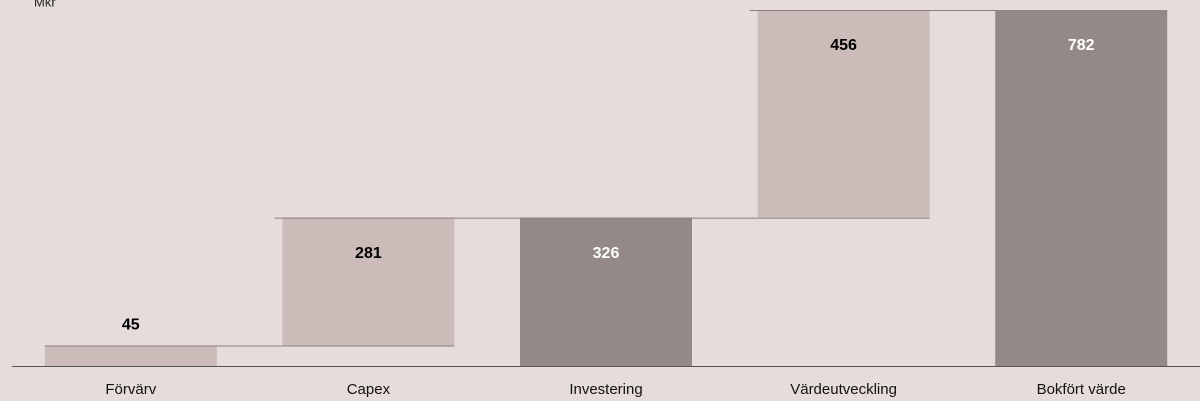 Image resolution: width=1200 pixels, height=401 pixels. What do you see at coordinates (45, 4) in the screenshot?
I see `y-axis-label: Mkr` at bounding box center [45, 4].